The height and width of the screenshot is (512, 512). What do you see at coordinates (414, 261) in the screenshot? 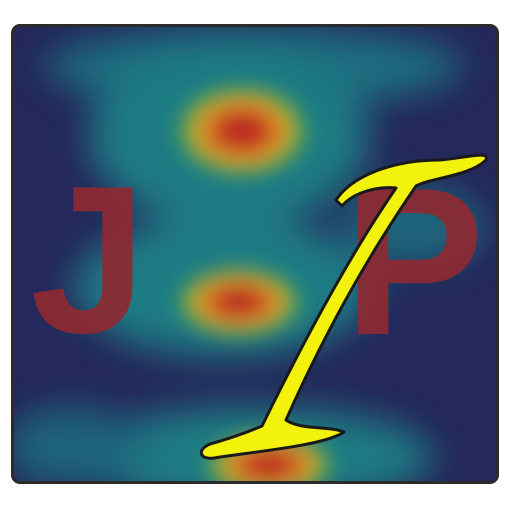
I see `logo-letter-p: P` at bounding box center [414, 261].